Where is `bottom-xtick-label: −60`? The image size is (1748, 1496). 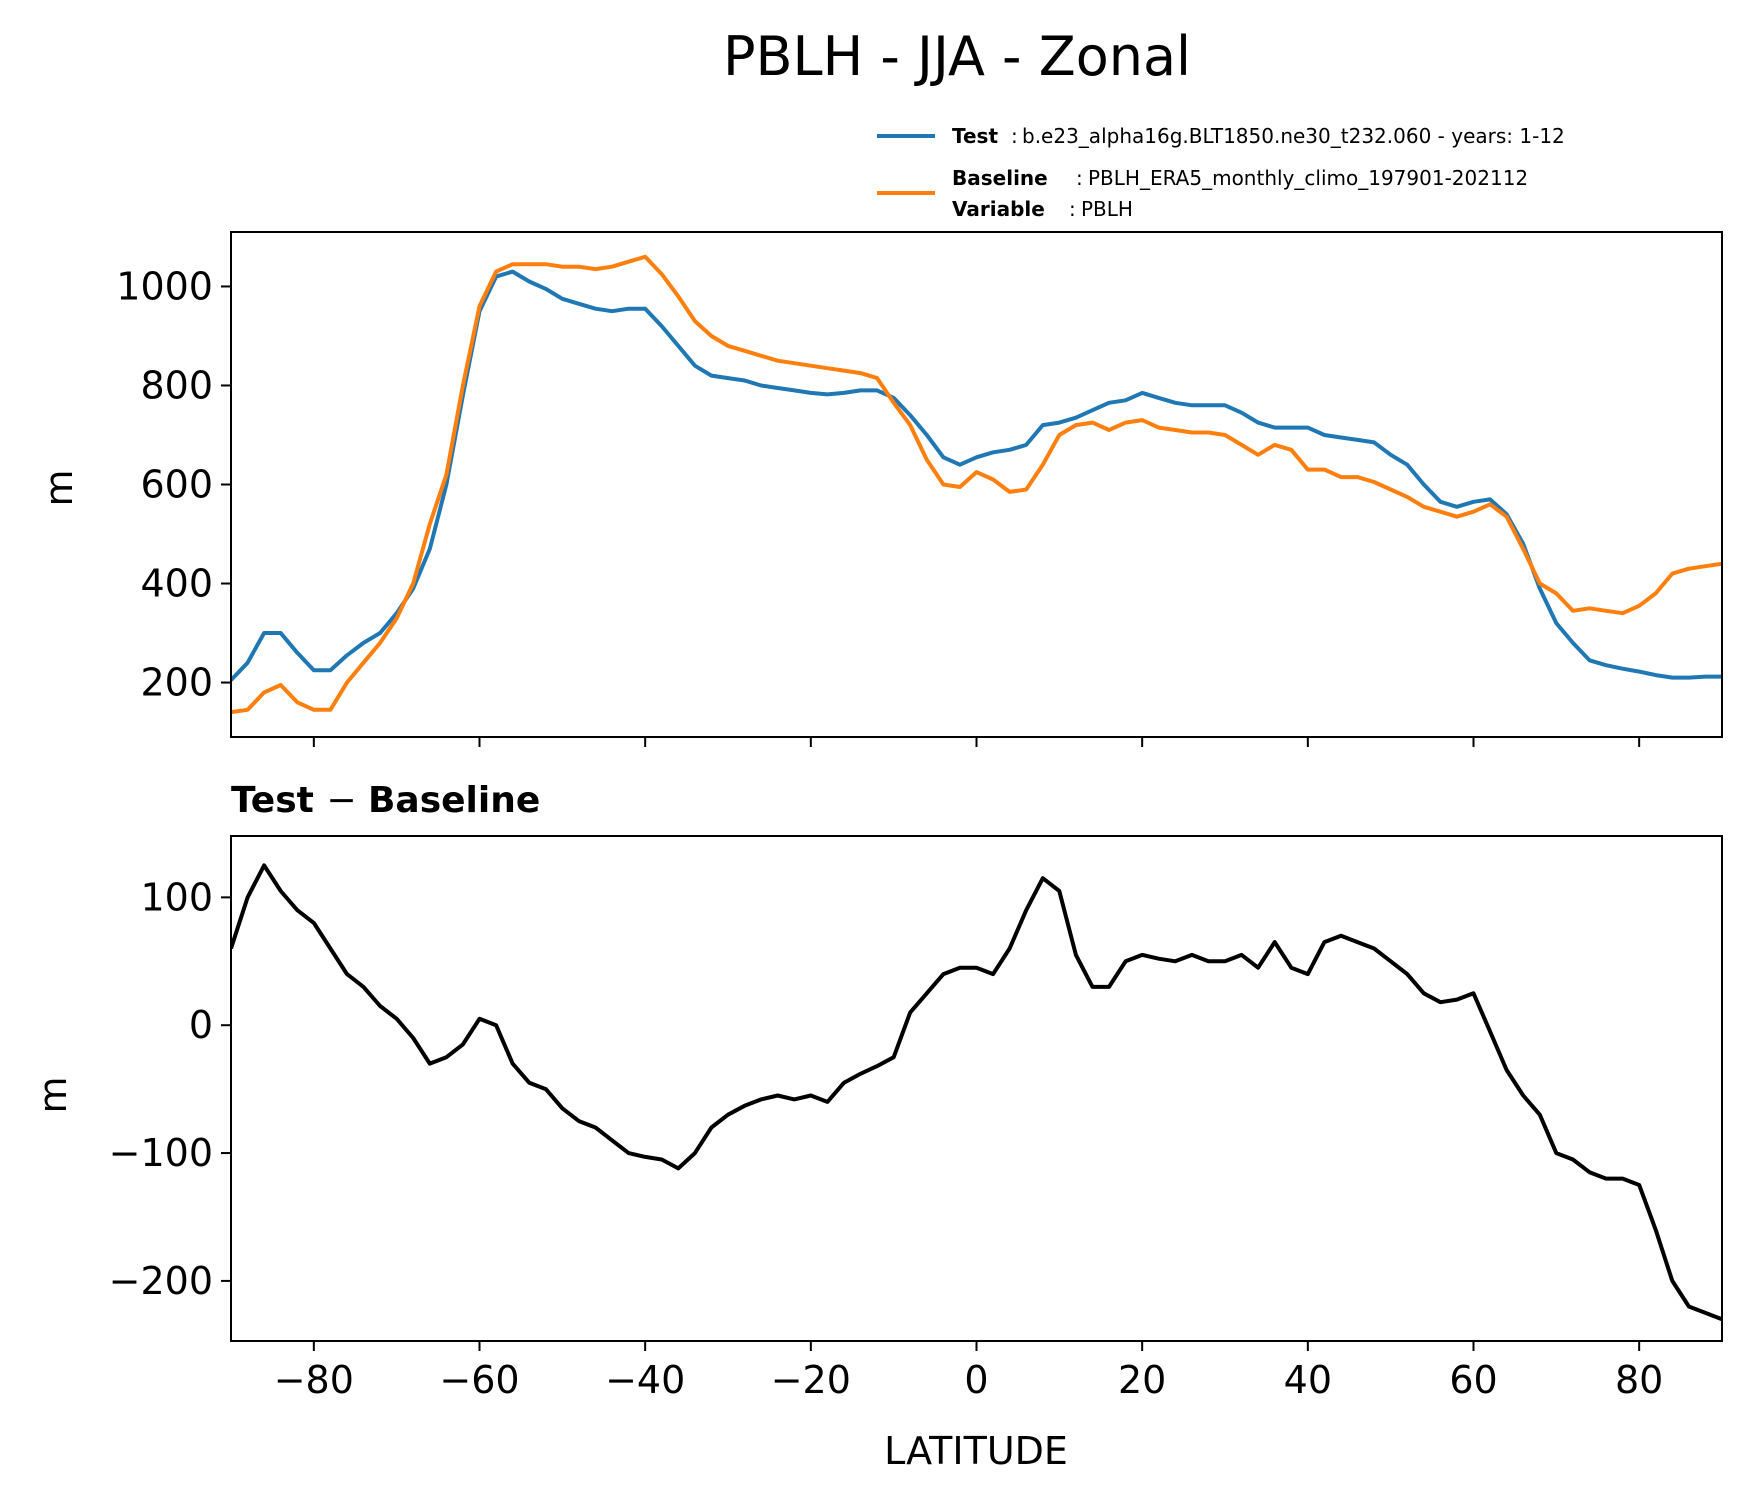 bottom-xtick-label: −60 is located at coordinates (479, 1380).